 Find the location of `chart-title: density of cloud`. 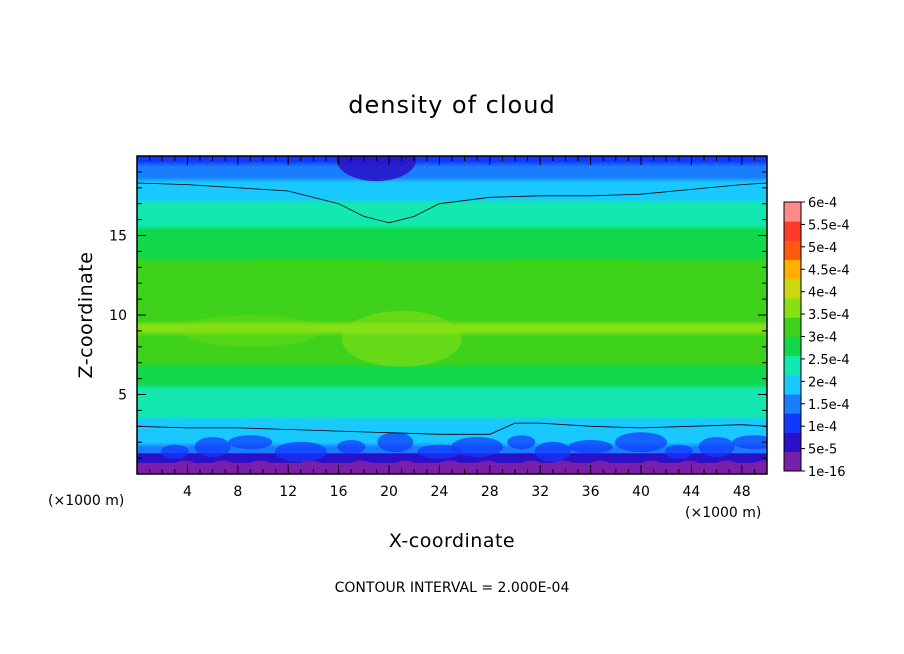

chart-title: density of cloud is located at coordinates (451, 105).